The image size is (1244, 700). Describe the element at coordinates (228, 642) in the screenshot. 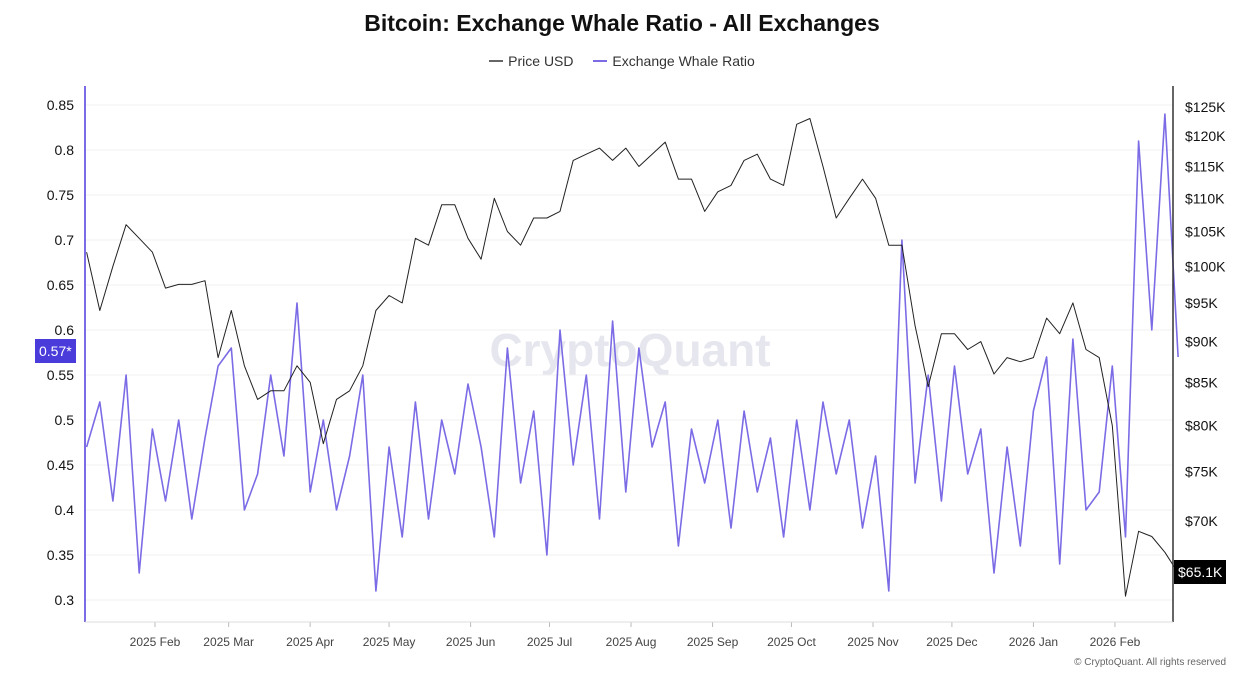

I see `x-axis-tick-label: 2025 Mar` at that location.